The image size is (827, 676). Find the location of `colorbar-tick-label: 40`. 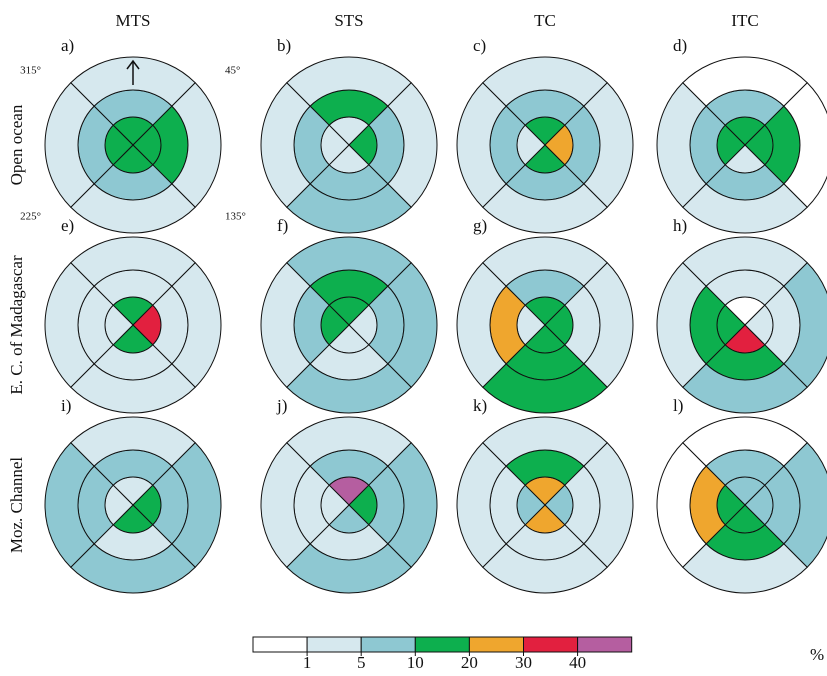

colorbar-tick-label: 40 is located at coordinates (577, 662).